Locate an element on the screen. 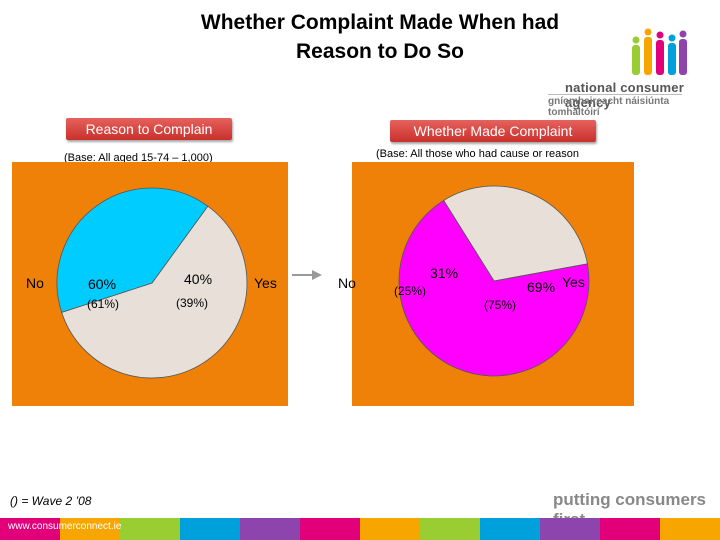  title-line-2: Reason to Do So is located at coordinates (379, 51).